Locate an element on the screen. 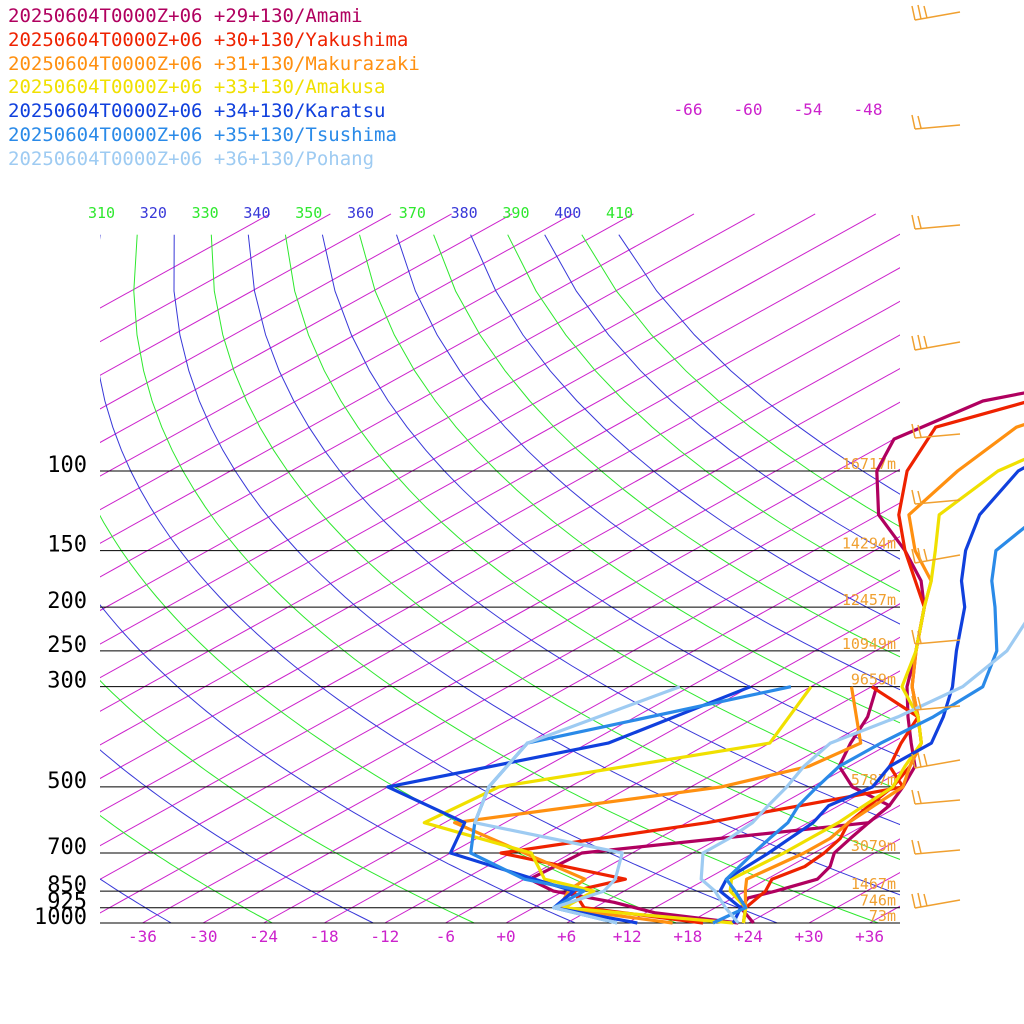 This screenshot has width=1024, height=1024. theta-label: 330 is located at coordinates (205, 213).